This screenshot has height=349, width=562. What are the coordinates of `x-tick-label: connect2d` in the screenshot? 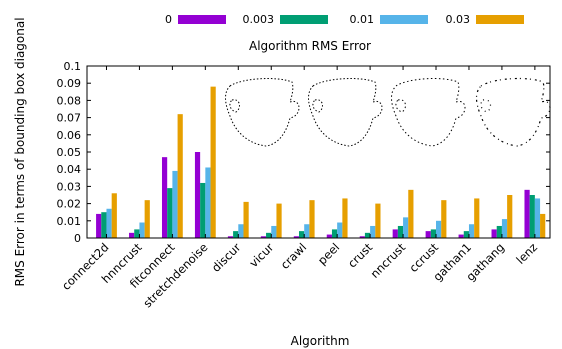 It's located at (85, 266).